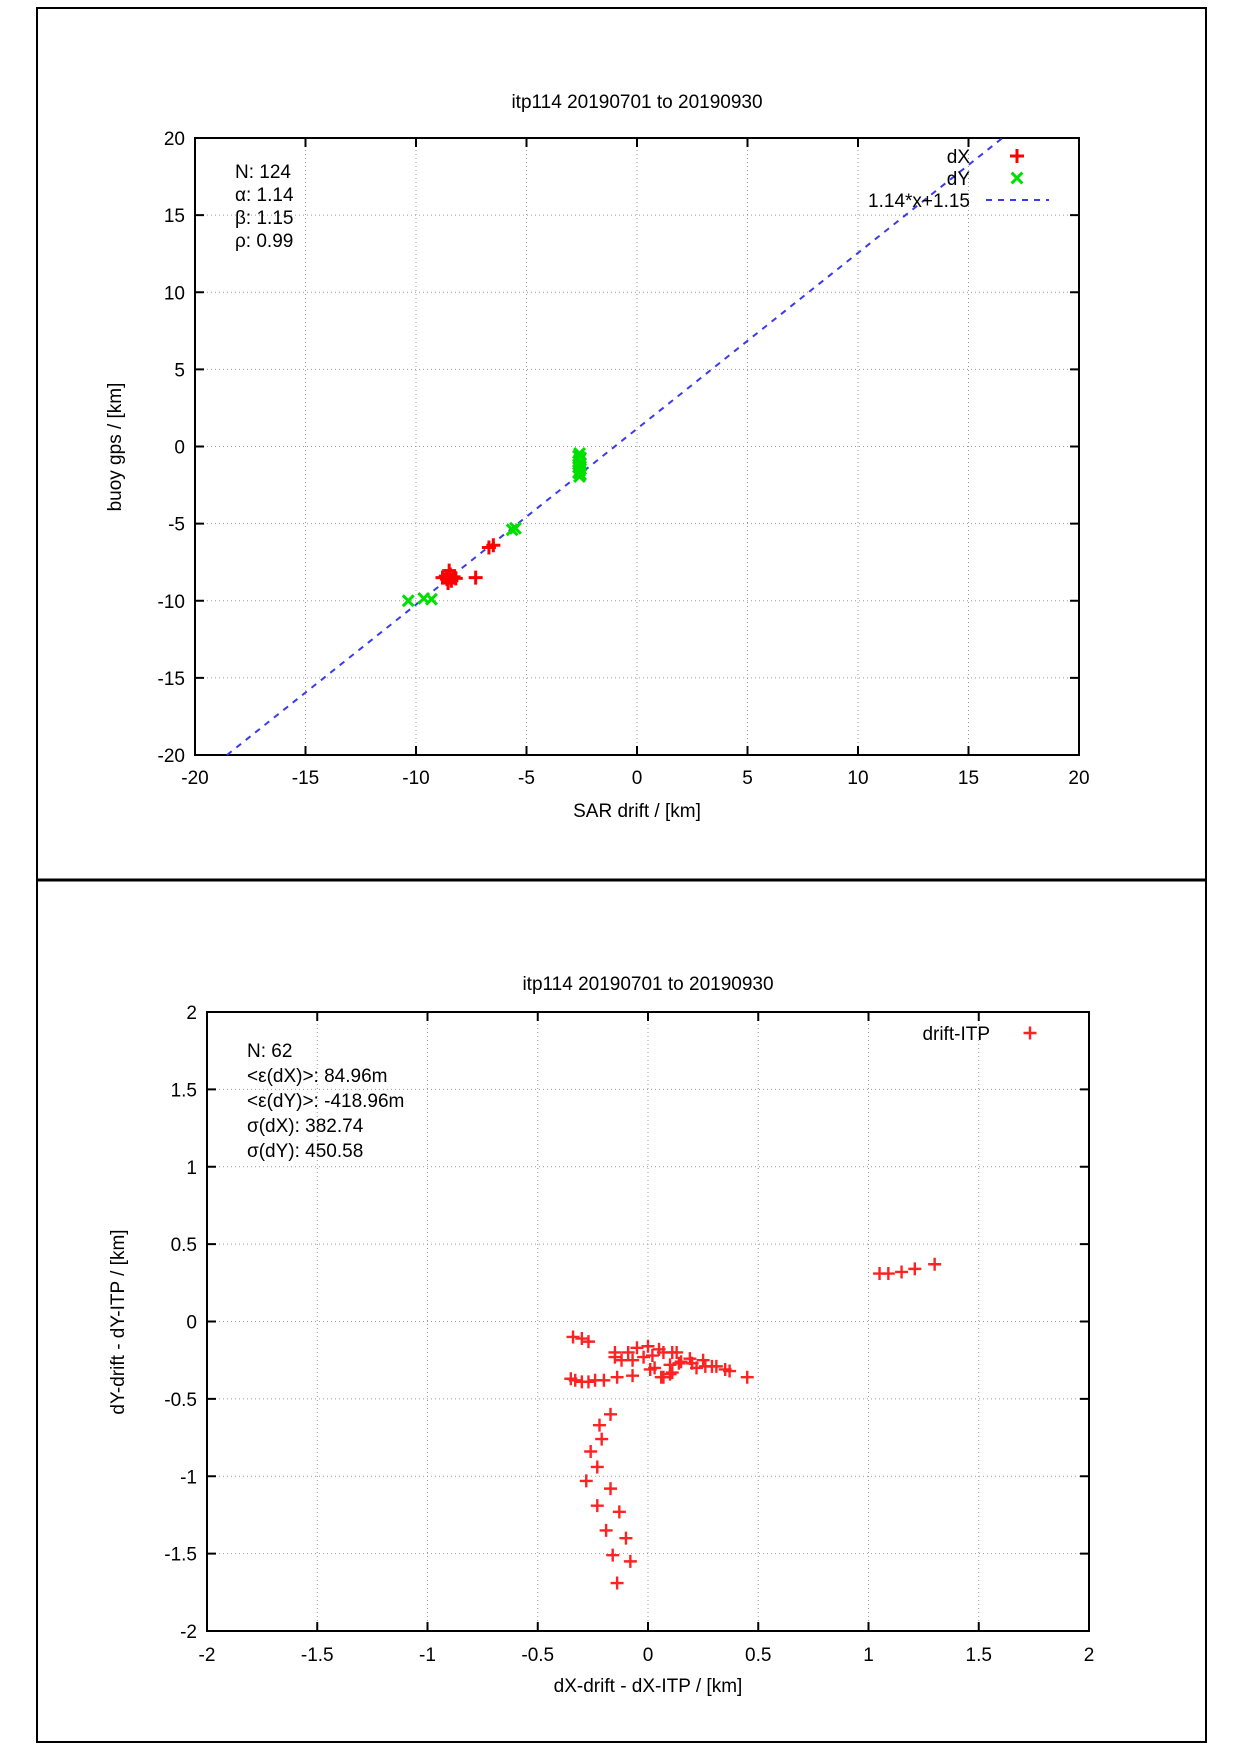 This screenshot has height=1754, width=1240. I want to click on y-tick-label: 0.5, so click(184, 1245).